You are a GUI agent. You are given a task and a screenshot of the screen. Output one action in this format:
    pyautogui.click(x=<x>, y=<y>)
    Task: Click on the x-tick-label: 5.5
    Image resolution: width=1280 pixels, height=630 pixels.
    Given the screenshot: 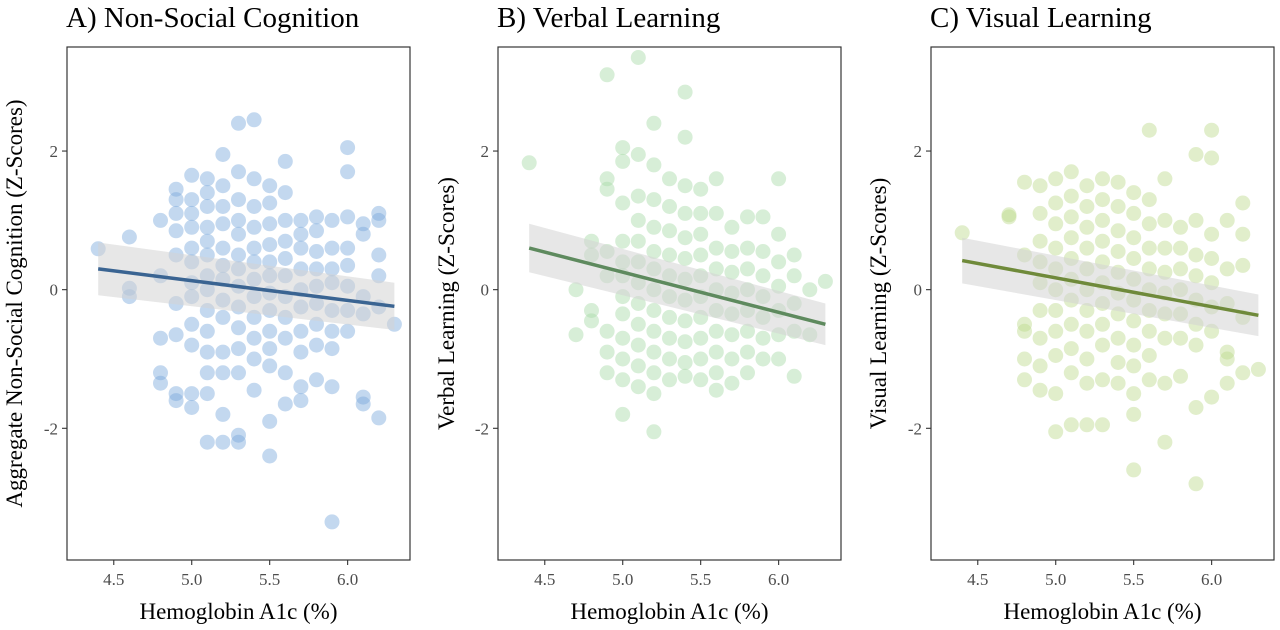 What is the action you would take?
    pyautogui.click(x=700, y=579)
    